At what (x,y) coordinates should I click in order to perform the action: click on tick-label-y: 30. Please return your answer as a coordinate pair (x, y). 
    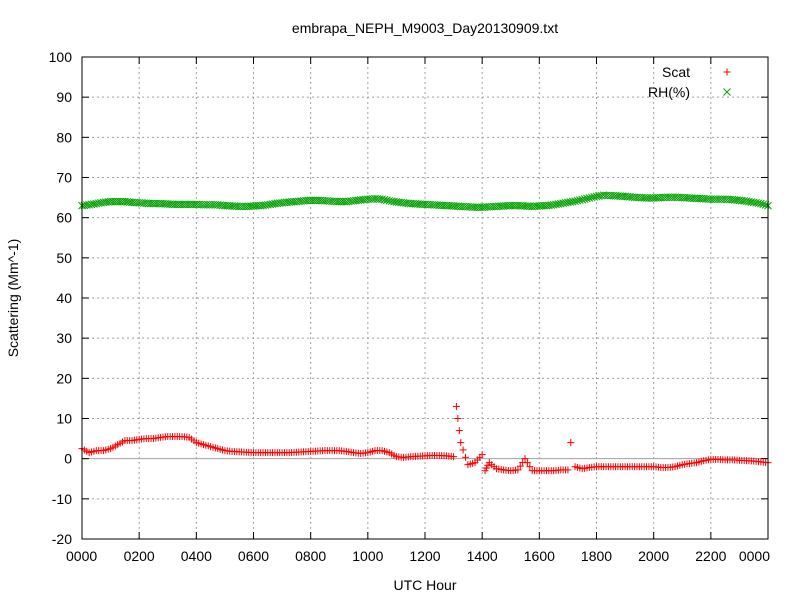
    Looking at the image, I should click on (64, 338).